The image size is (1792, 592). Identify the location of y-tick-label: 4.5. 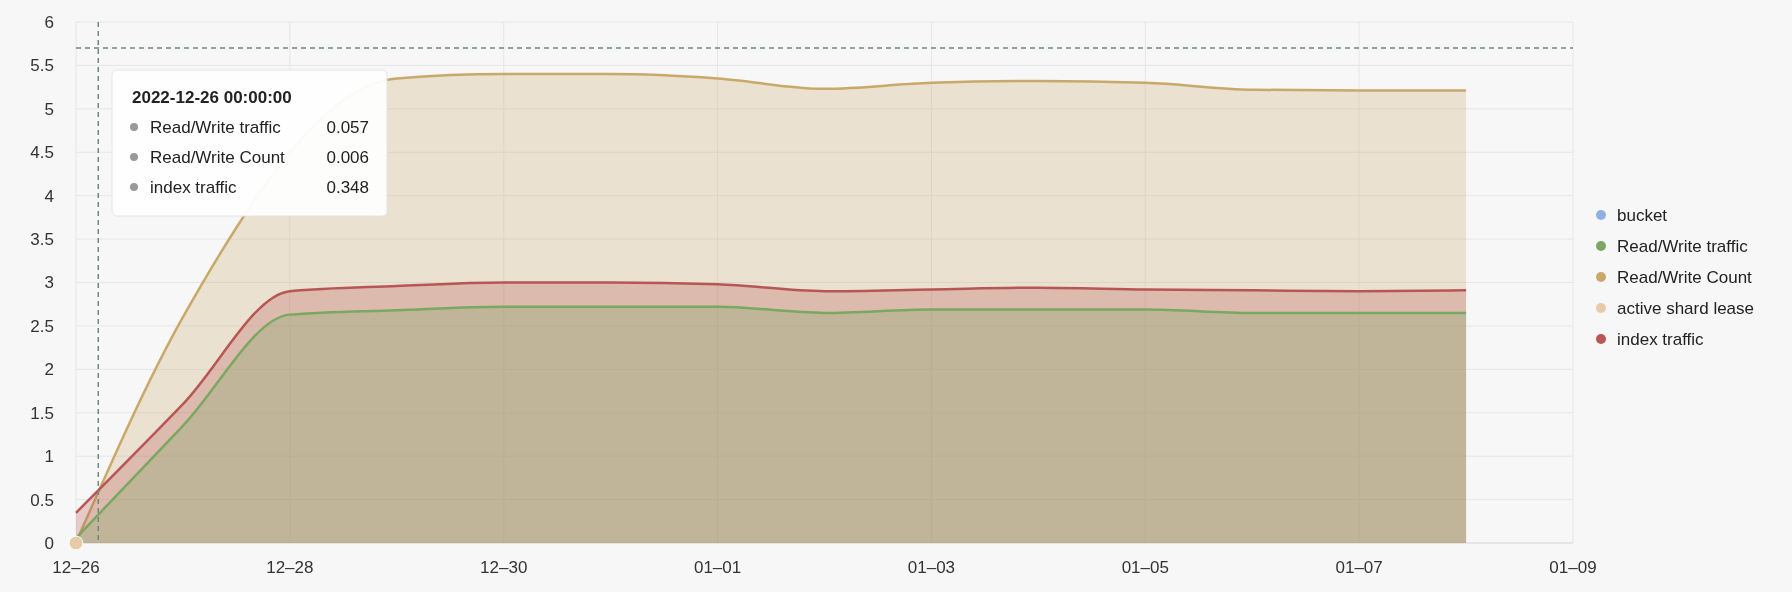
(42, 153).